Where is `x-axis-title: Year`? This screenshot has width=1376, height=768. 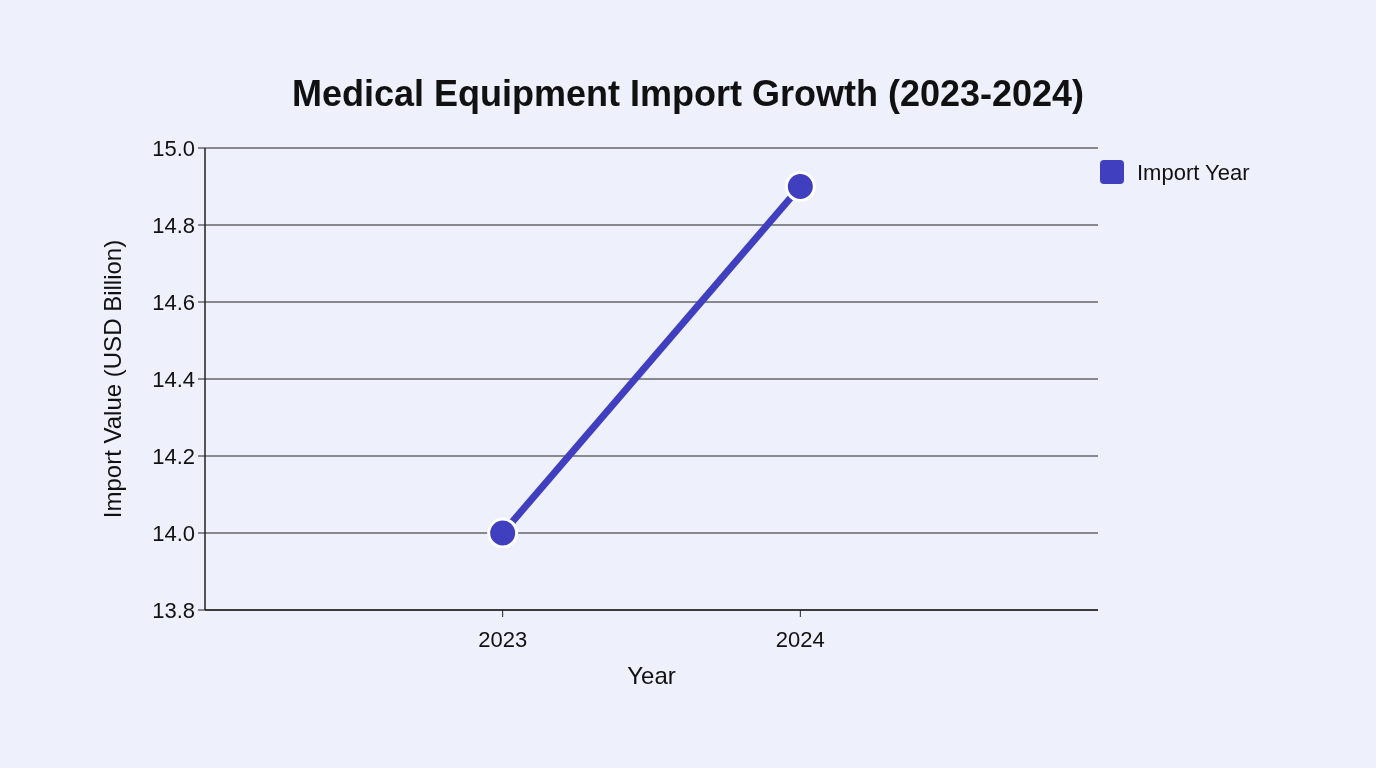
x-axis-title: Year is located at coordinates (651, 675).